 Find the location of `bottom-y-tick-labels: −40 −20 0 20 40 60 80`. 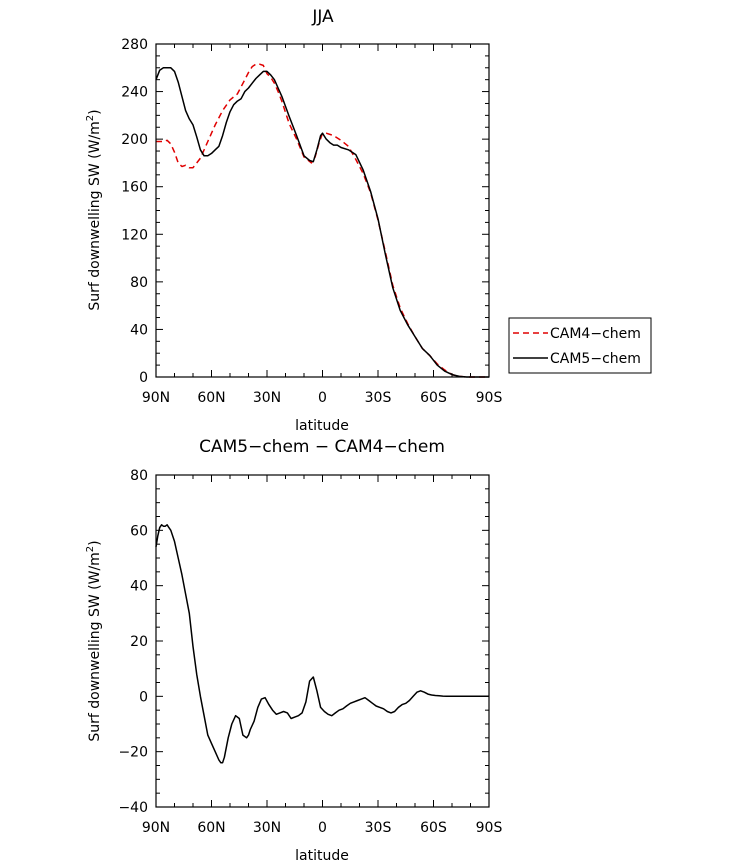

bottom-y-tick-labels: −40 −20 0 20 40 60 80 is located at coordinates (133, 642).